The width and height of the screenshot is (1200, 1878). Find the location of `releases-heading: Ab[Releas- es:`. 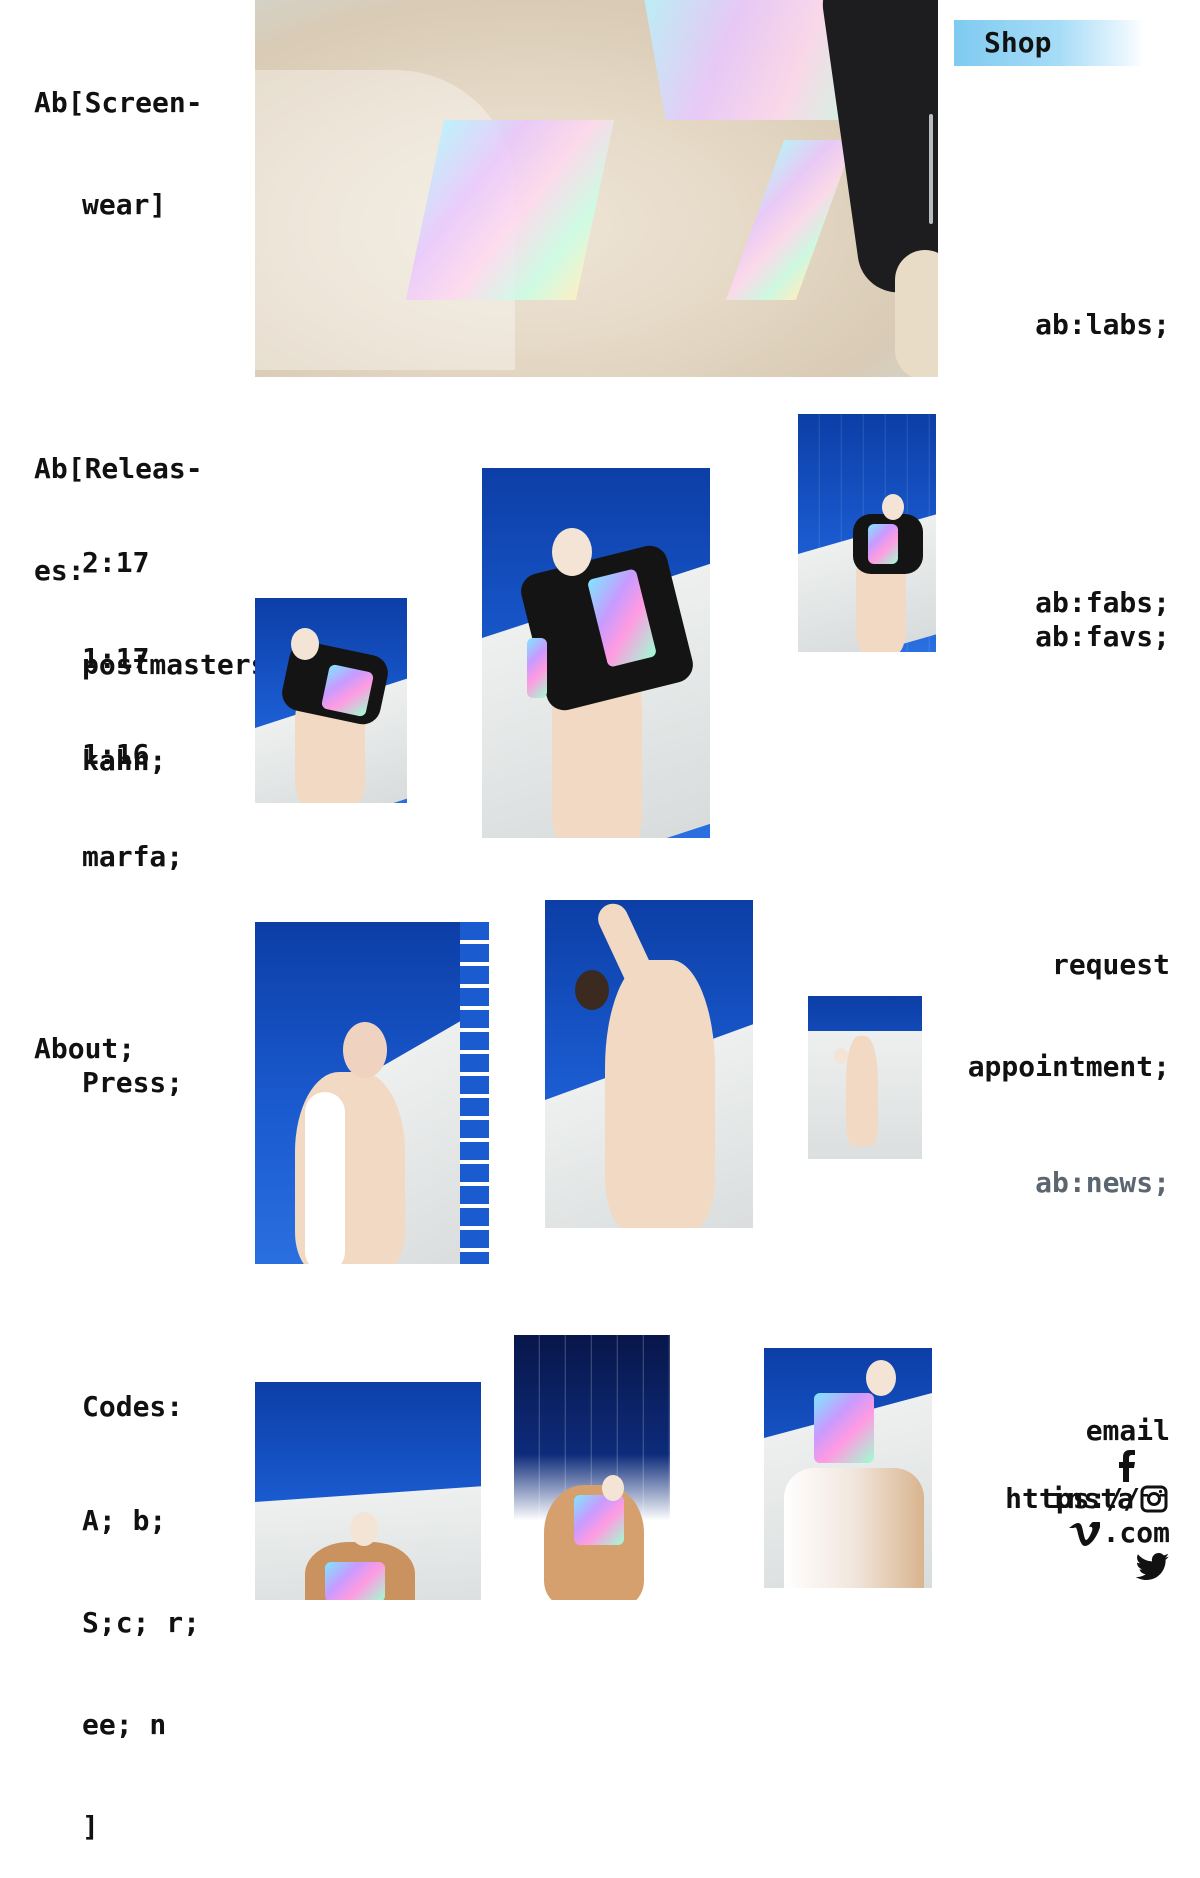

releases-heading: Ab[Releas- es: is located at coordinates (118, 503).